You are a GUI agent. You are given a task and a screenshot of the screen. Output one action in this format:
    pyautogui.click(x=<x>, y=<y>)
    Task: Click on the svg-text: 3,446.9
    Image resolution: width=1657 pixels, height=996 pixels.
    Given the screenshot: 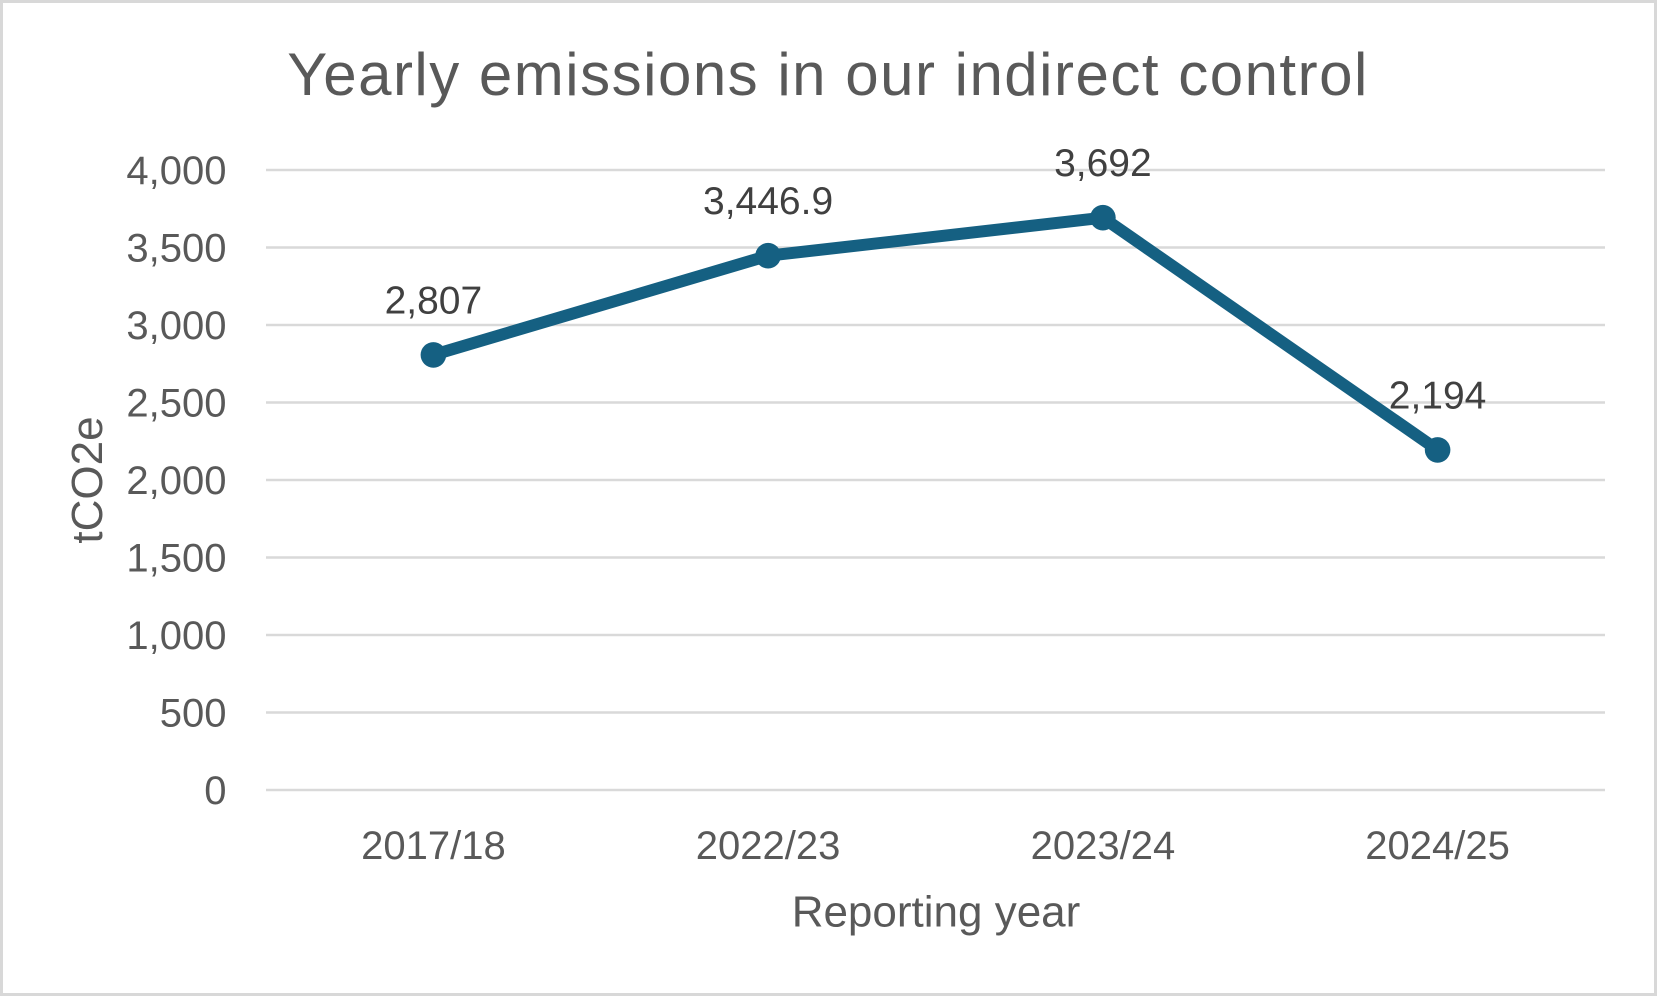 What is the action you would take?
    pyautogui.click(x=768, y=201)
    